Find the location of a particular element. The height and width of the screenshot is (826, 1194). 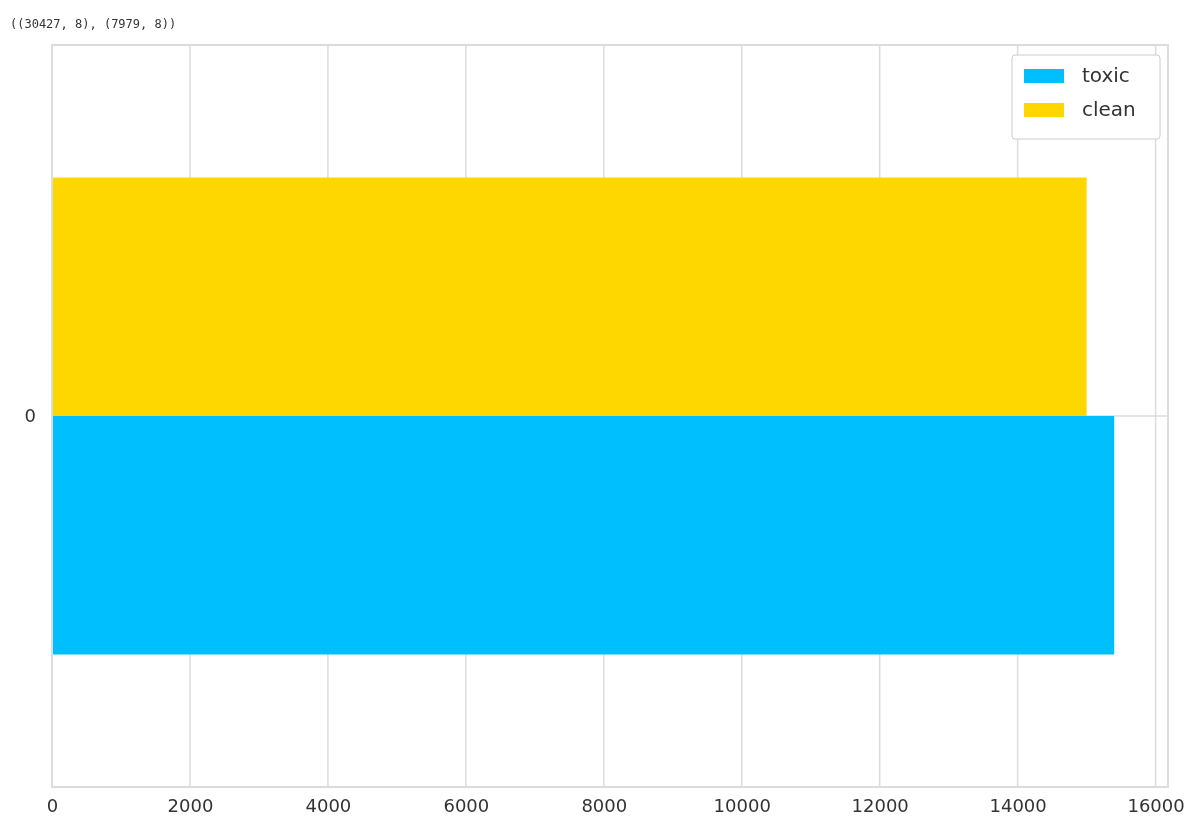

x-tick-label: 16000 is located at coordinates (1156, 805).